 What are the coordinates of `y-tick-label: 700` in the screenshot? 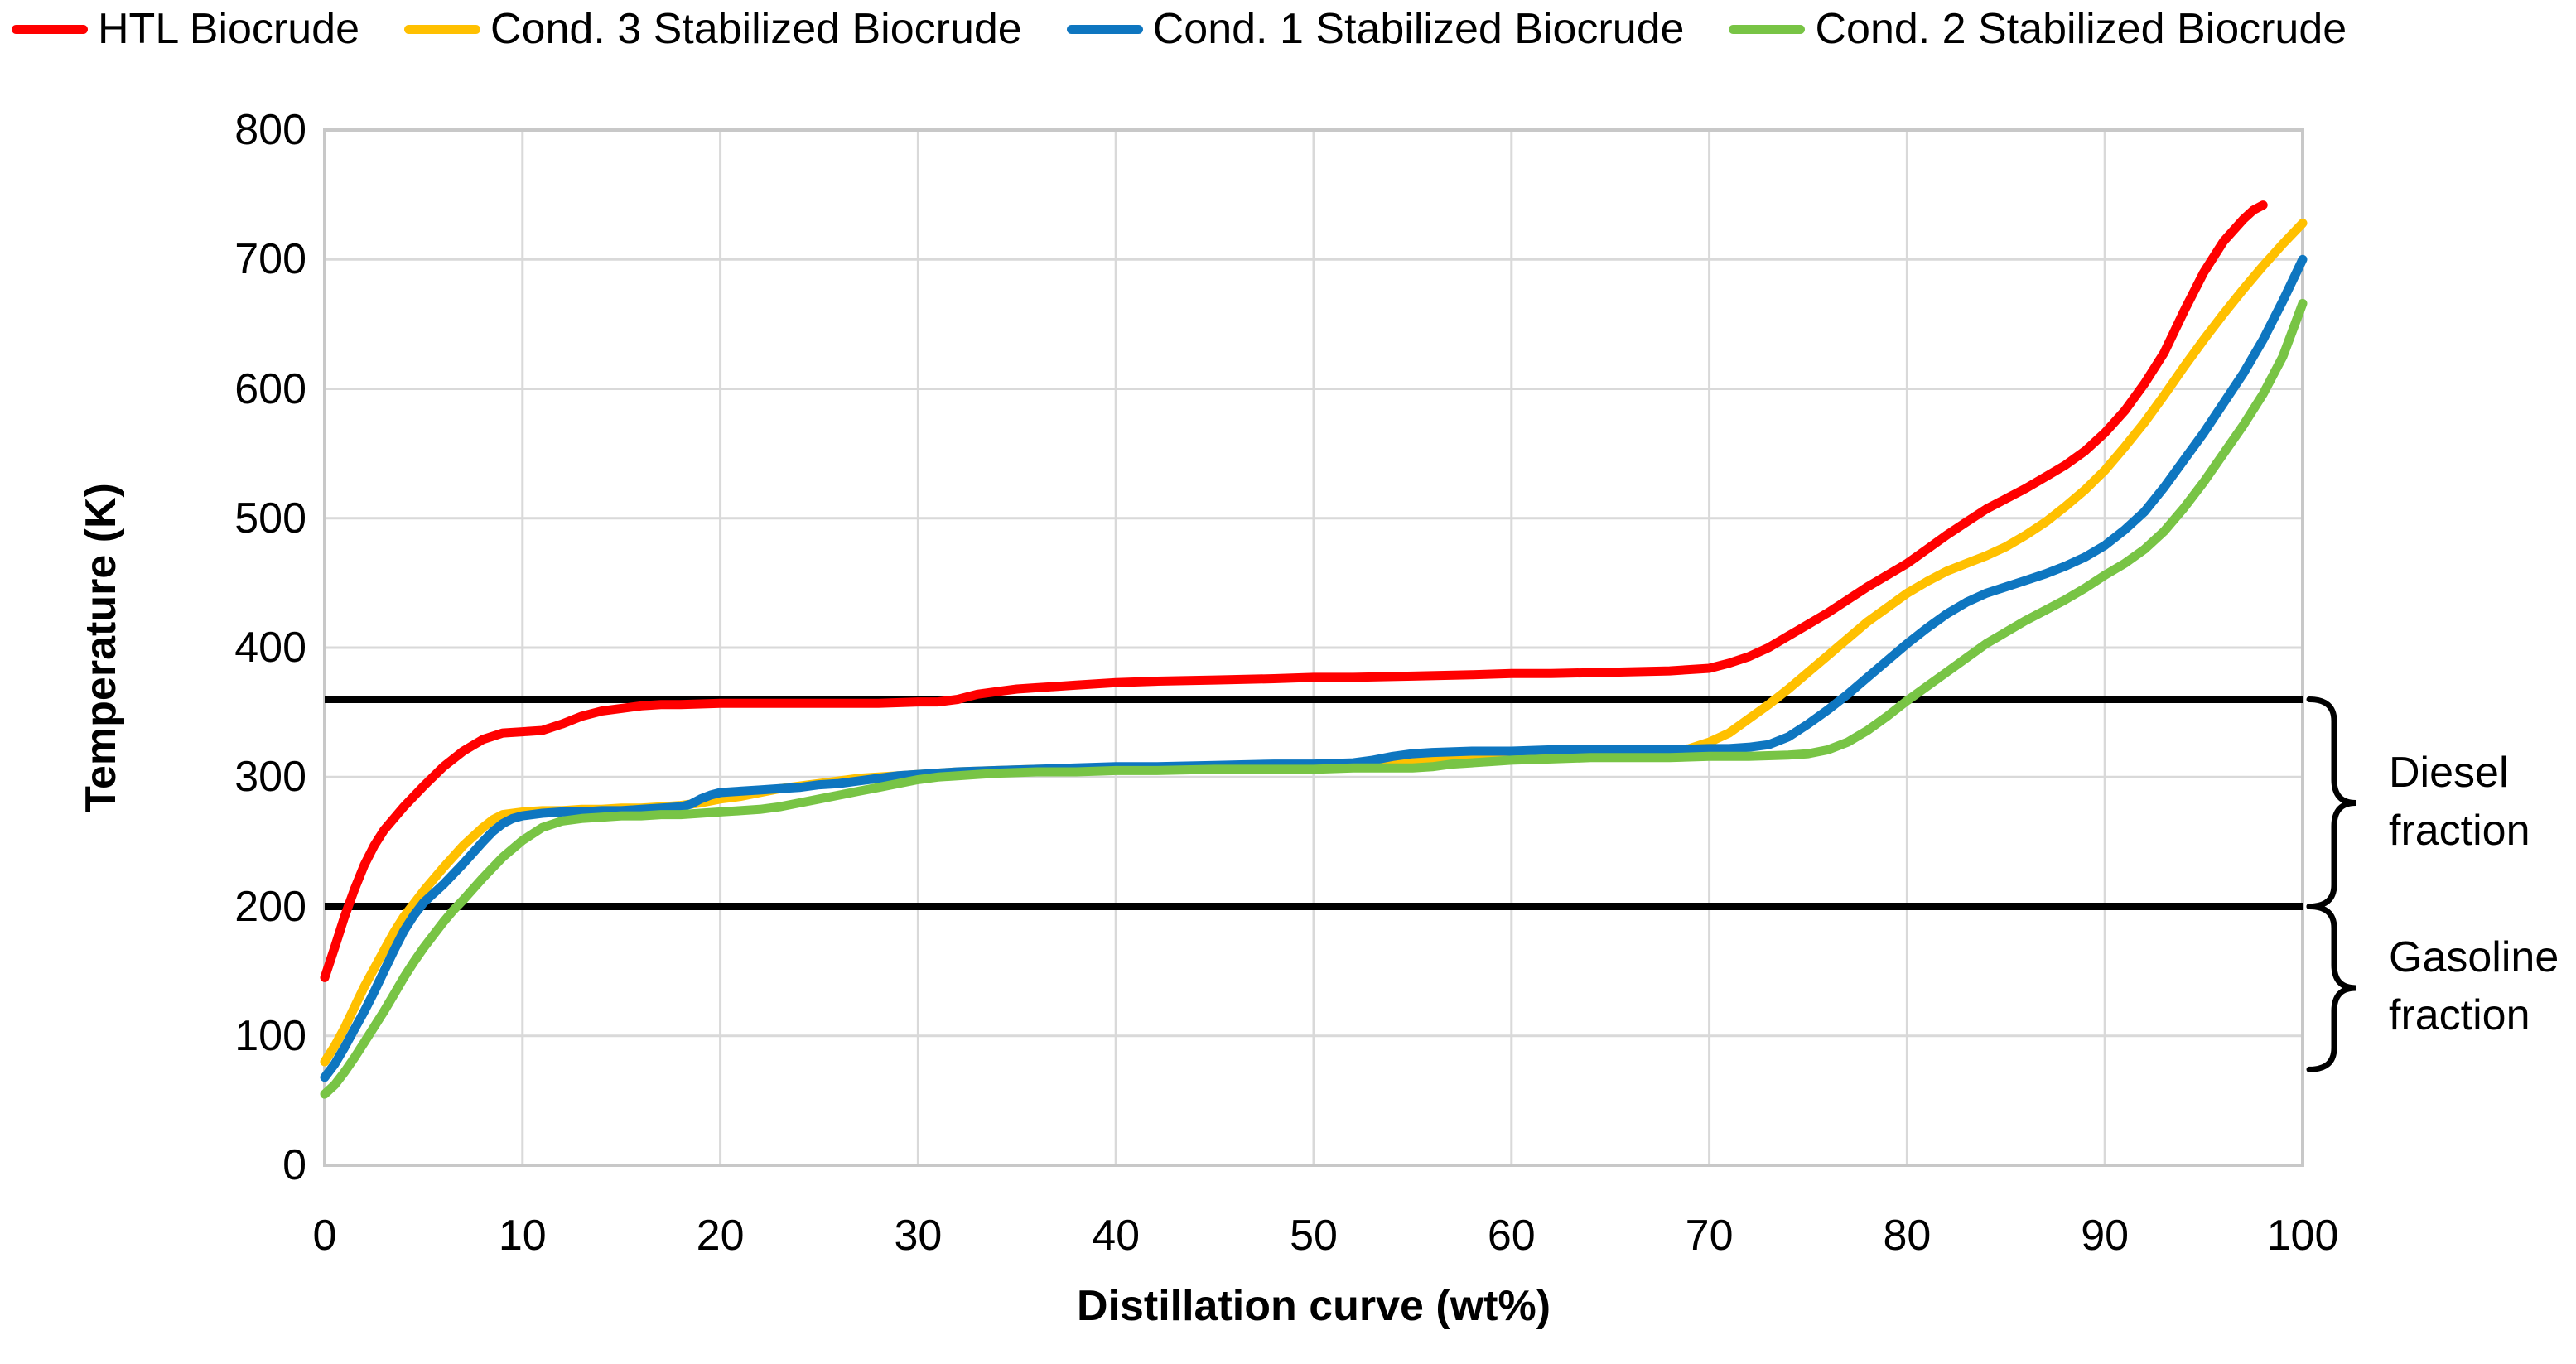 It's located at (270, 259).